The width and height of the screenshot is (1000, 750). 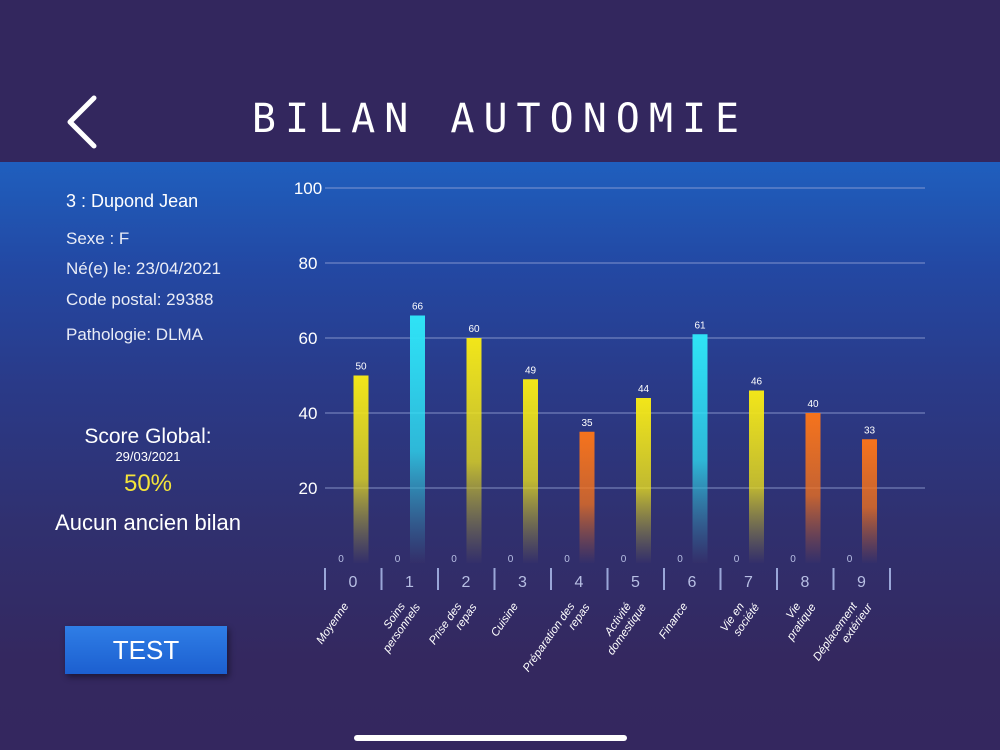 I want to click on bar-value-label: 33, so click(x=870, y=430).